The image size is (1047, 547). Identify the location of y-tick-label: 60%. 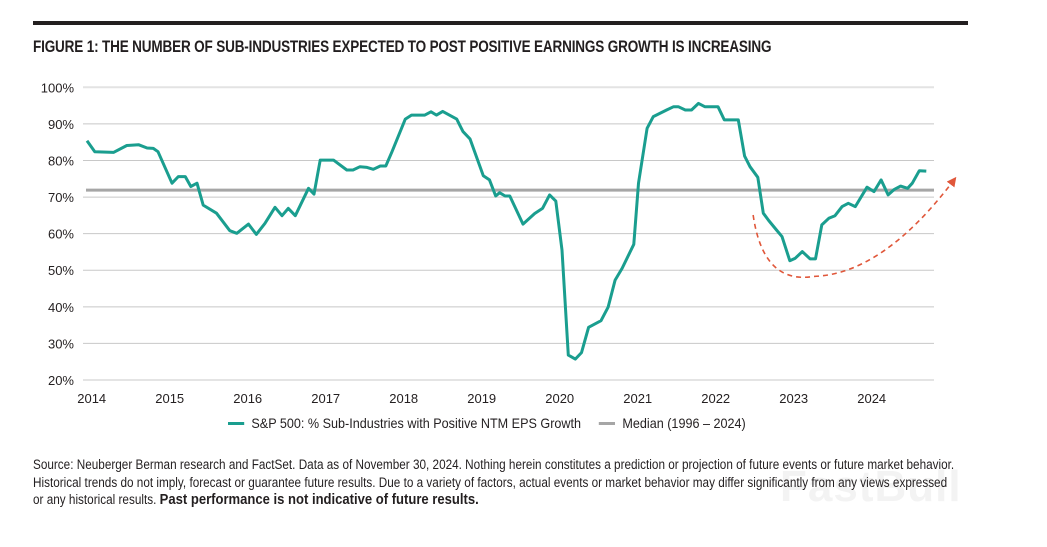
(61, 234).